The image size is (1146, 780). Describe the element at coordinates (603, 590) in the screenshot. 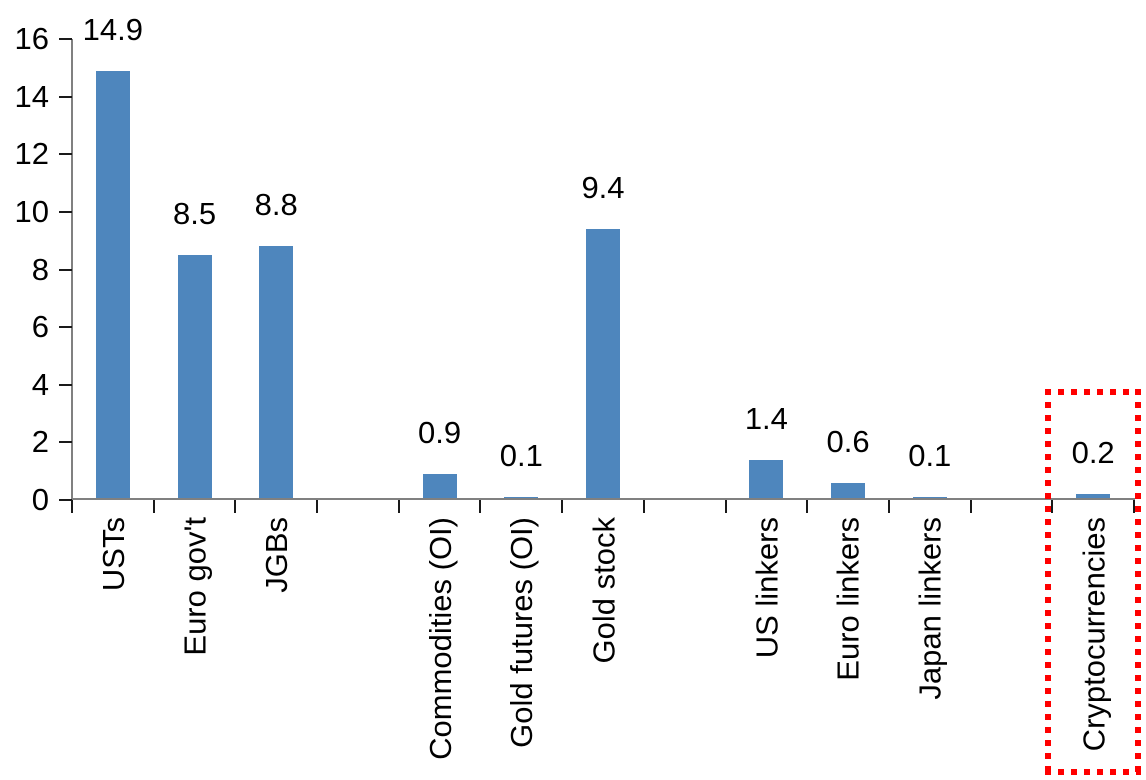

I see `category-label: Gold stock` at that location.